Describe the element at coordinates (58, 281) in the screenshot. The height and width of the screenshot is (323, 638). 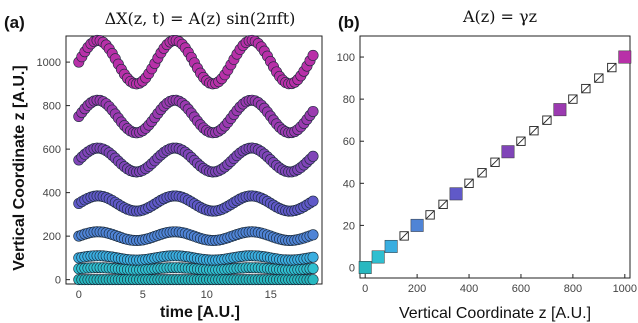
I see `panel-a-ytick-label: 0` at that location.